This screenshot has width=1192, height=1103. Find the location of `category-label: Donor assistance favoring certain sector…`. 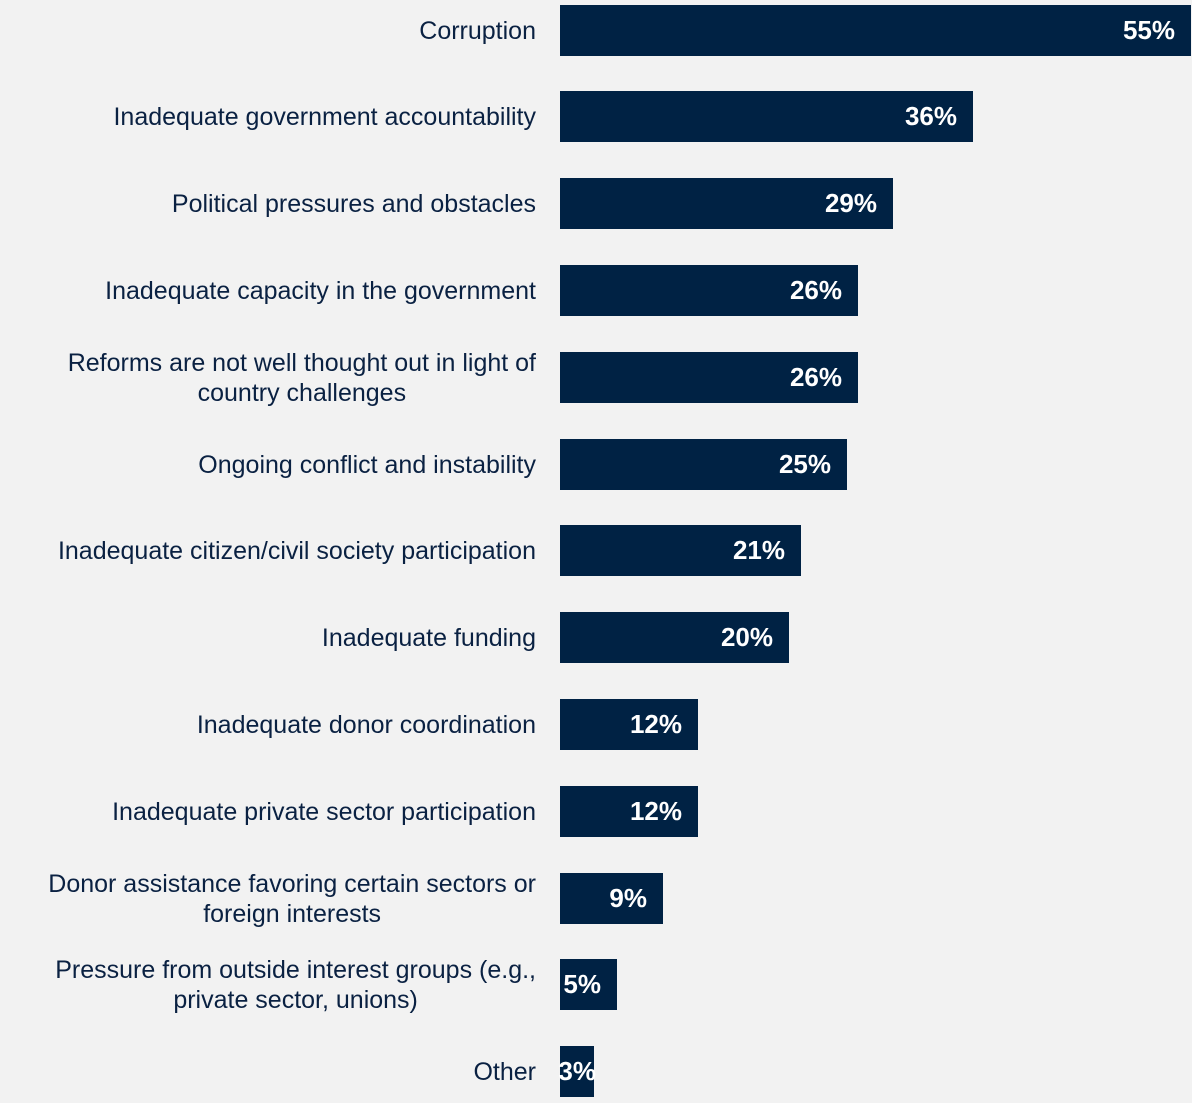

category-label: Donor assistance favoring certain sector… is located at coordinates (292, 898).